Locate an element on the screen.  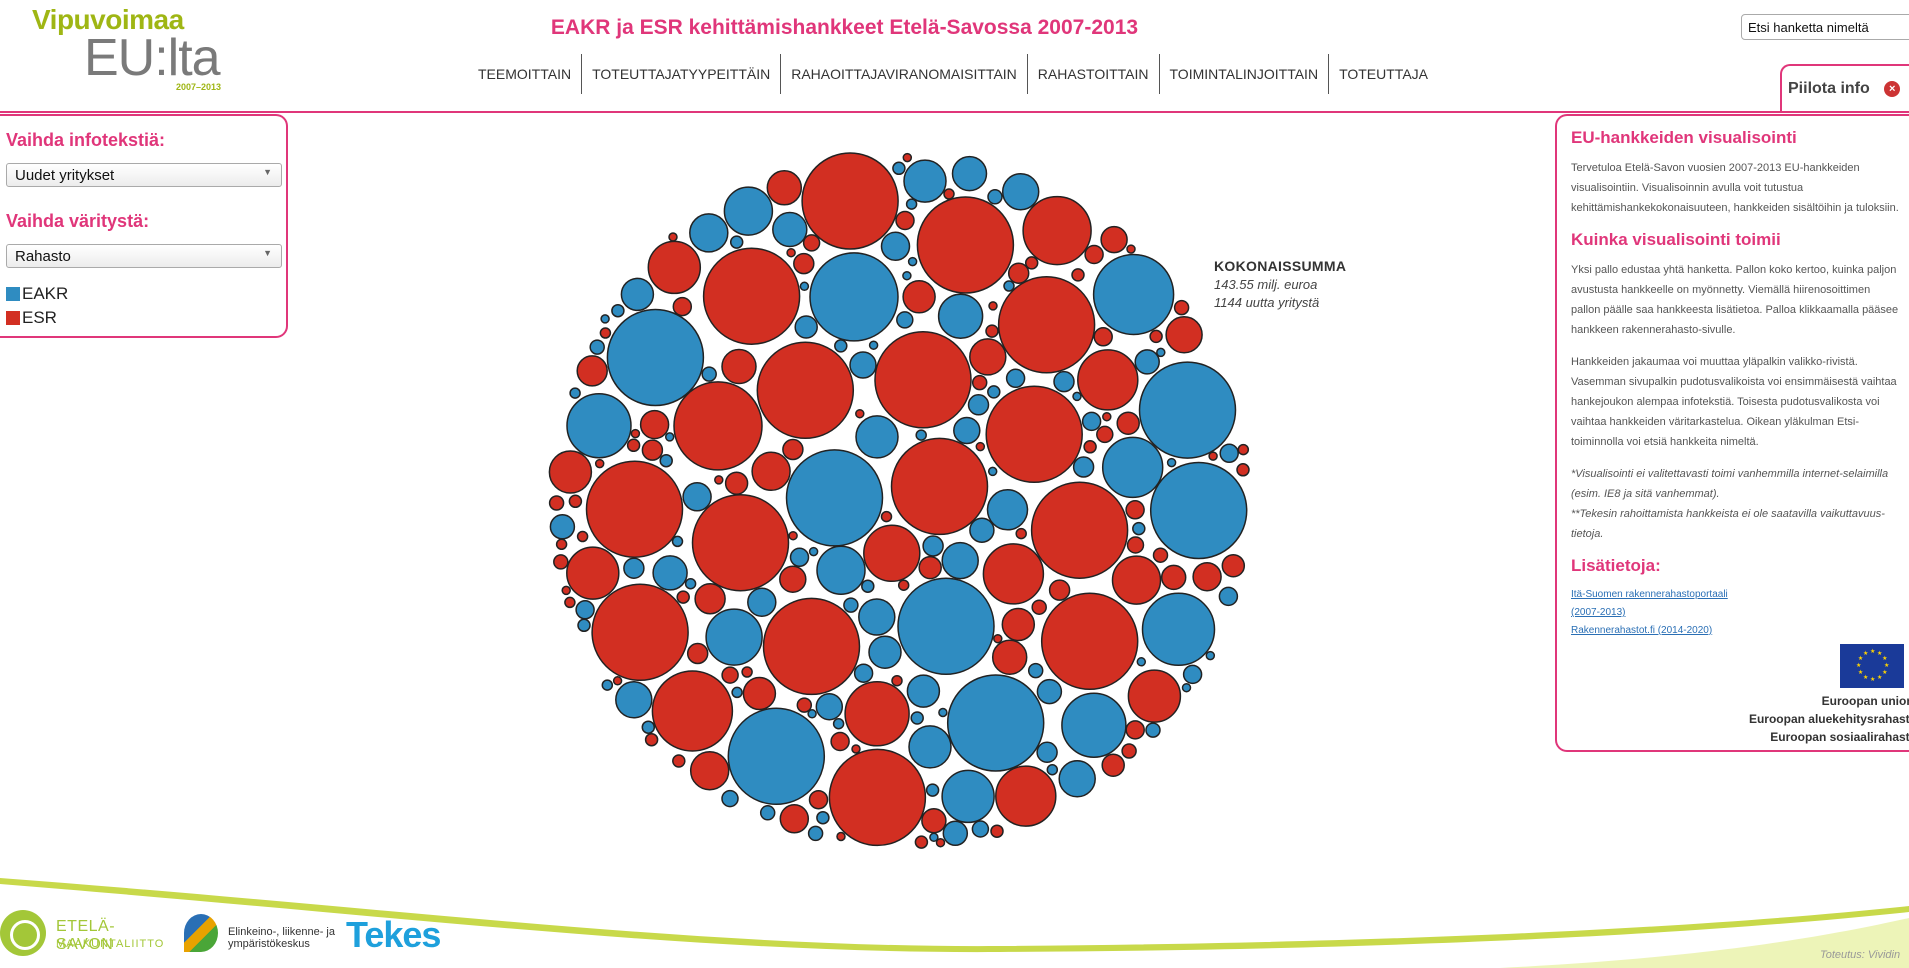
vipuvoimaa-logo: Vipuvoimaa EU:lta 2007–2013 is located at coordinates (137, 49).